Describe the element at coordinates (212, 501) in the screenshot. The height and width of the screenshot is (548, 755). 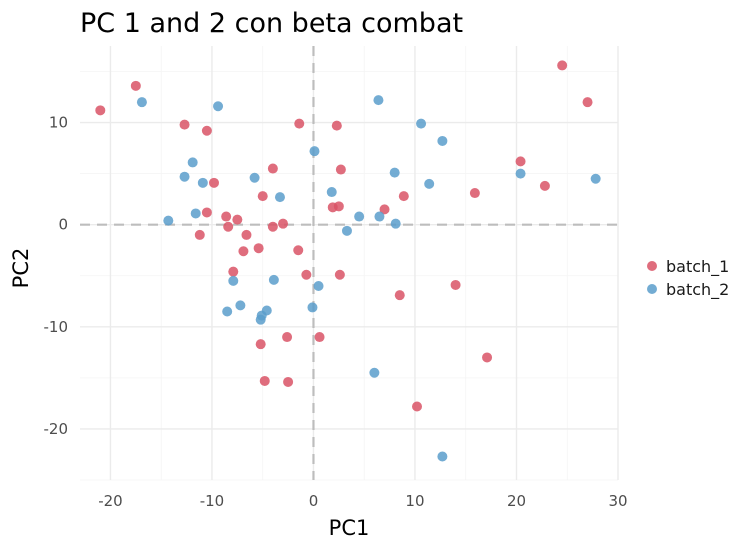
I see `x-tick-label: -10` at that location.